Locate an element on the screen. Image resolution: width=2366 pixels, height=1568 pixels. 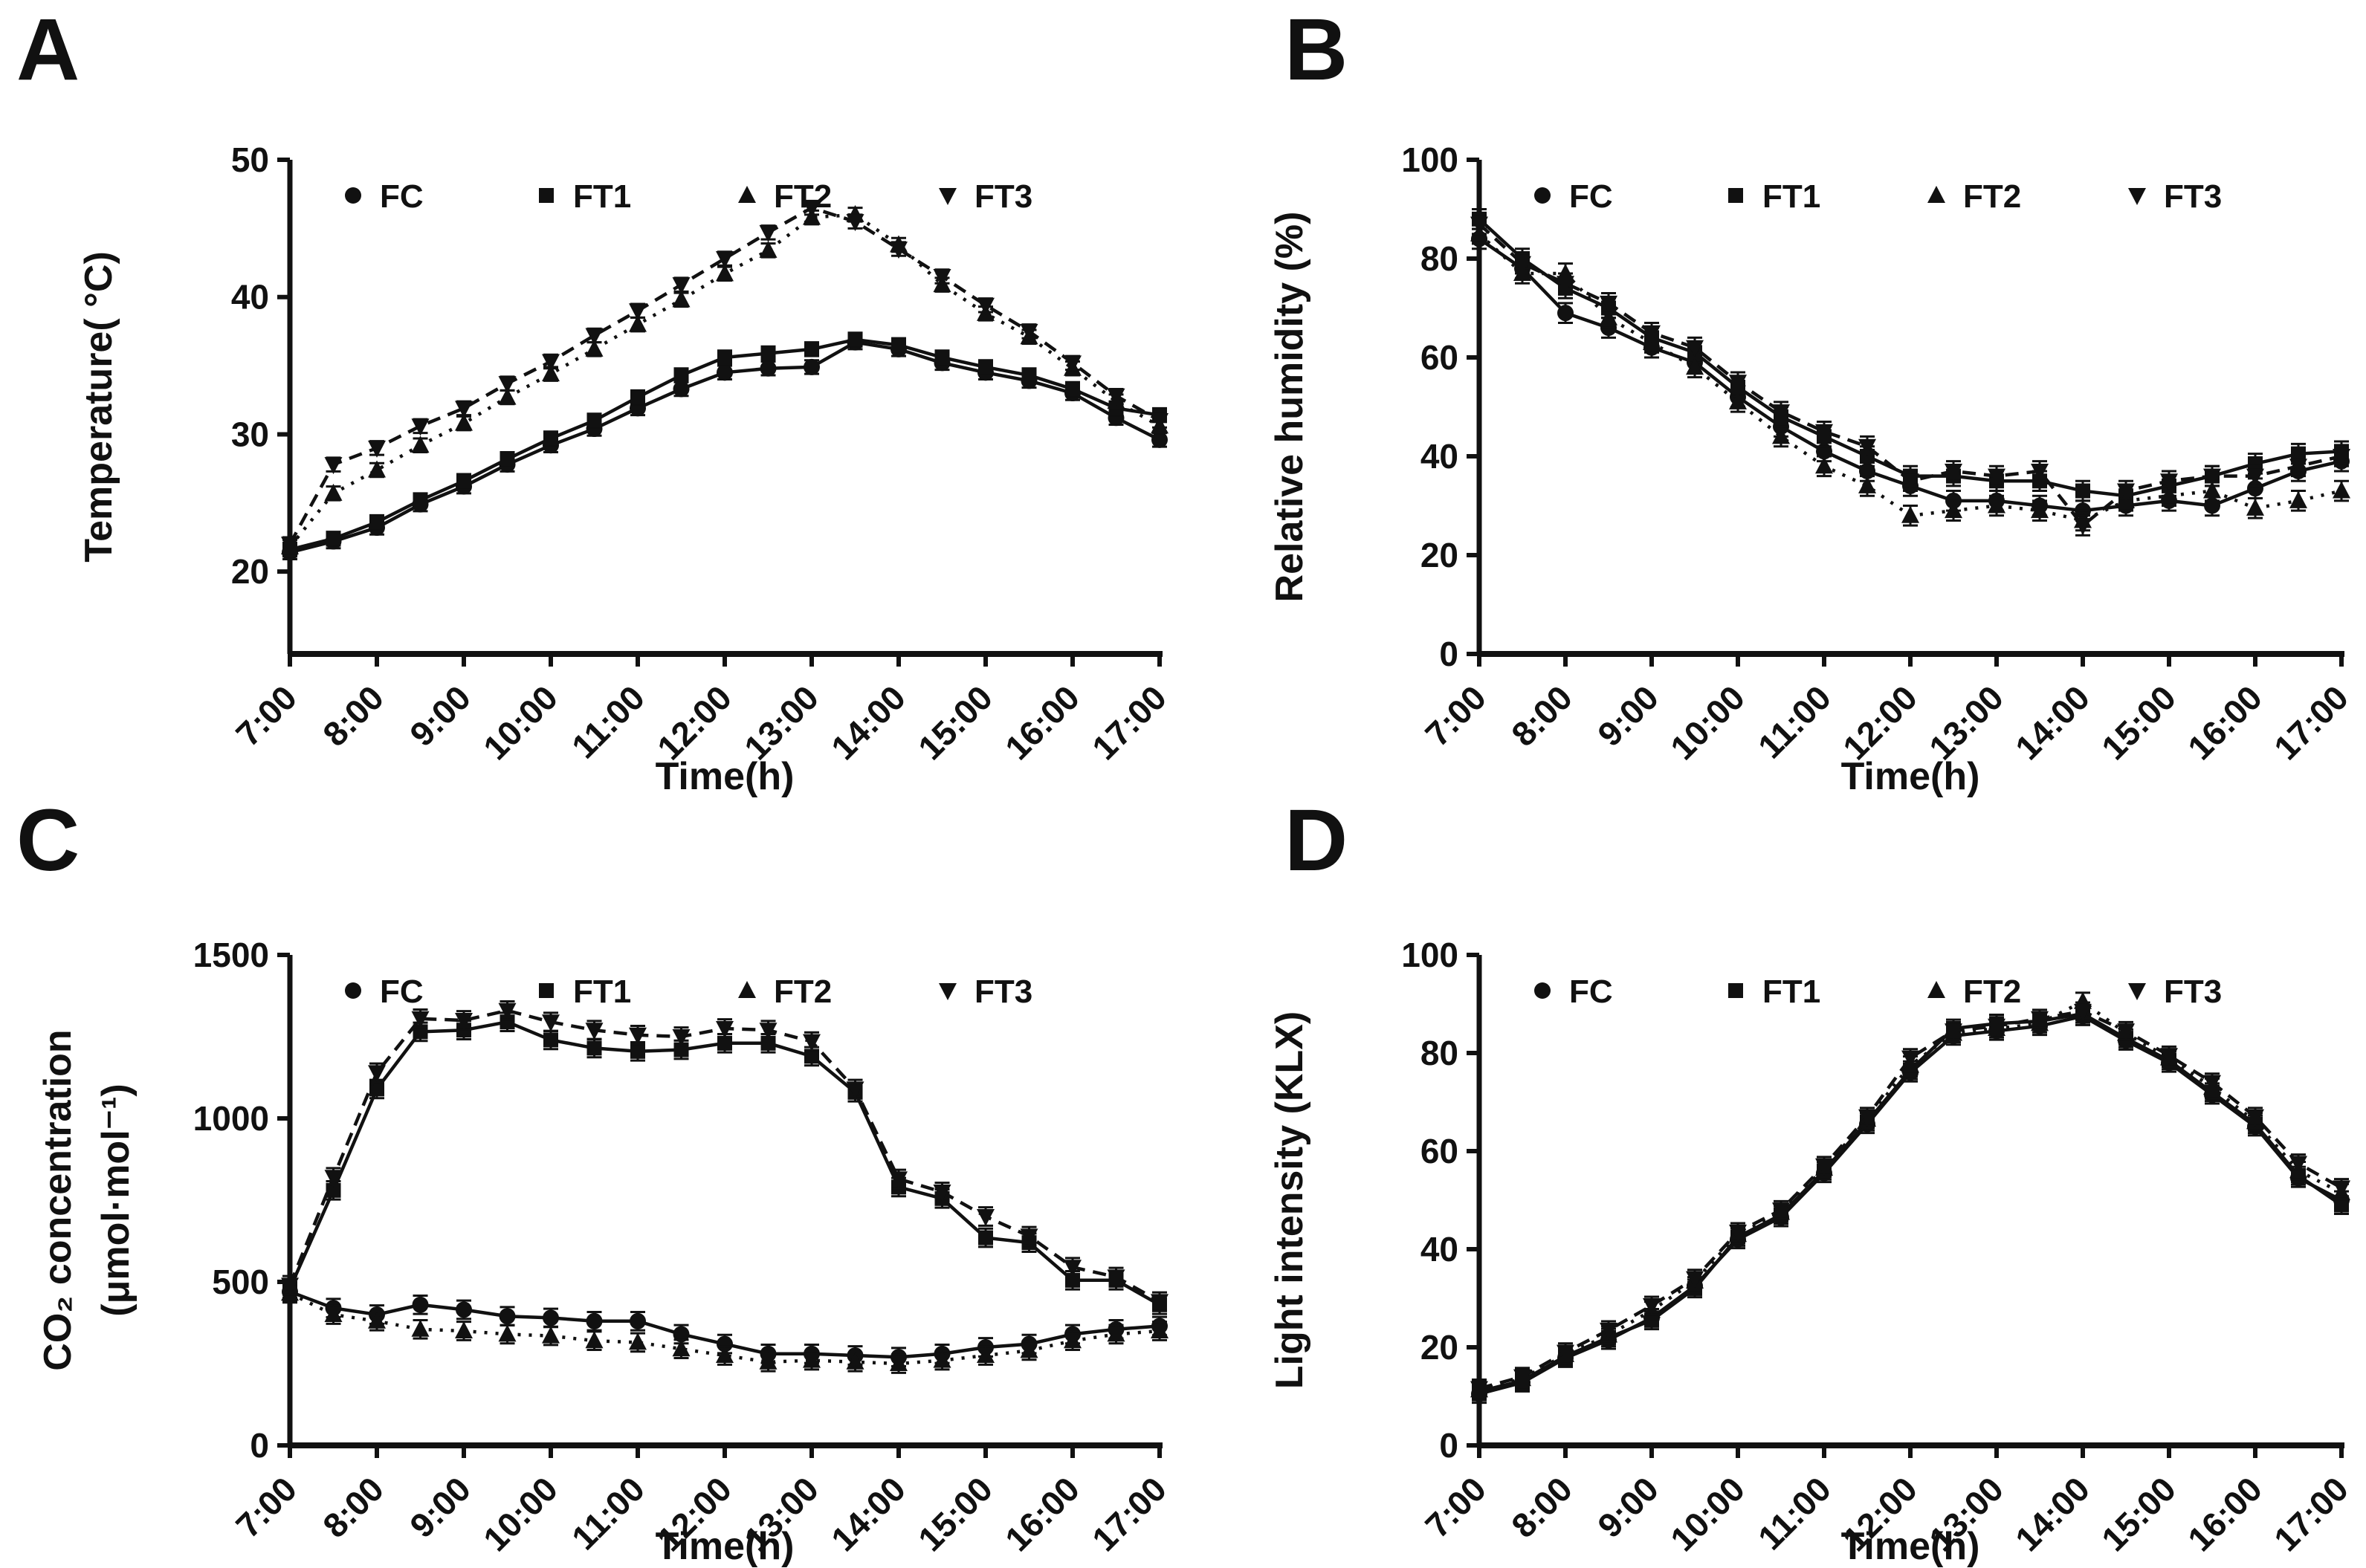
series-B-ft3 is located at coordinates (1910, 375).